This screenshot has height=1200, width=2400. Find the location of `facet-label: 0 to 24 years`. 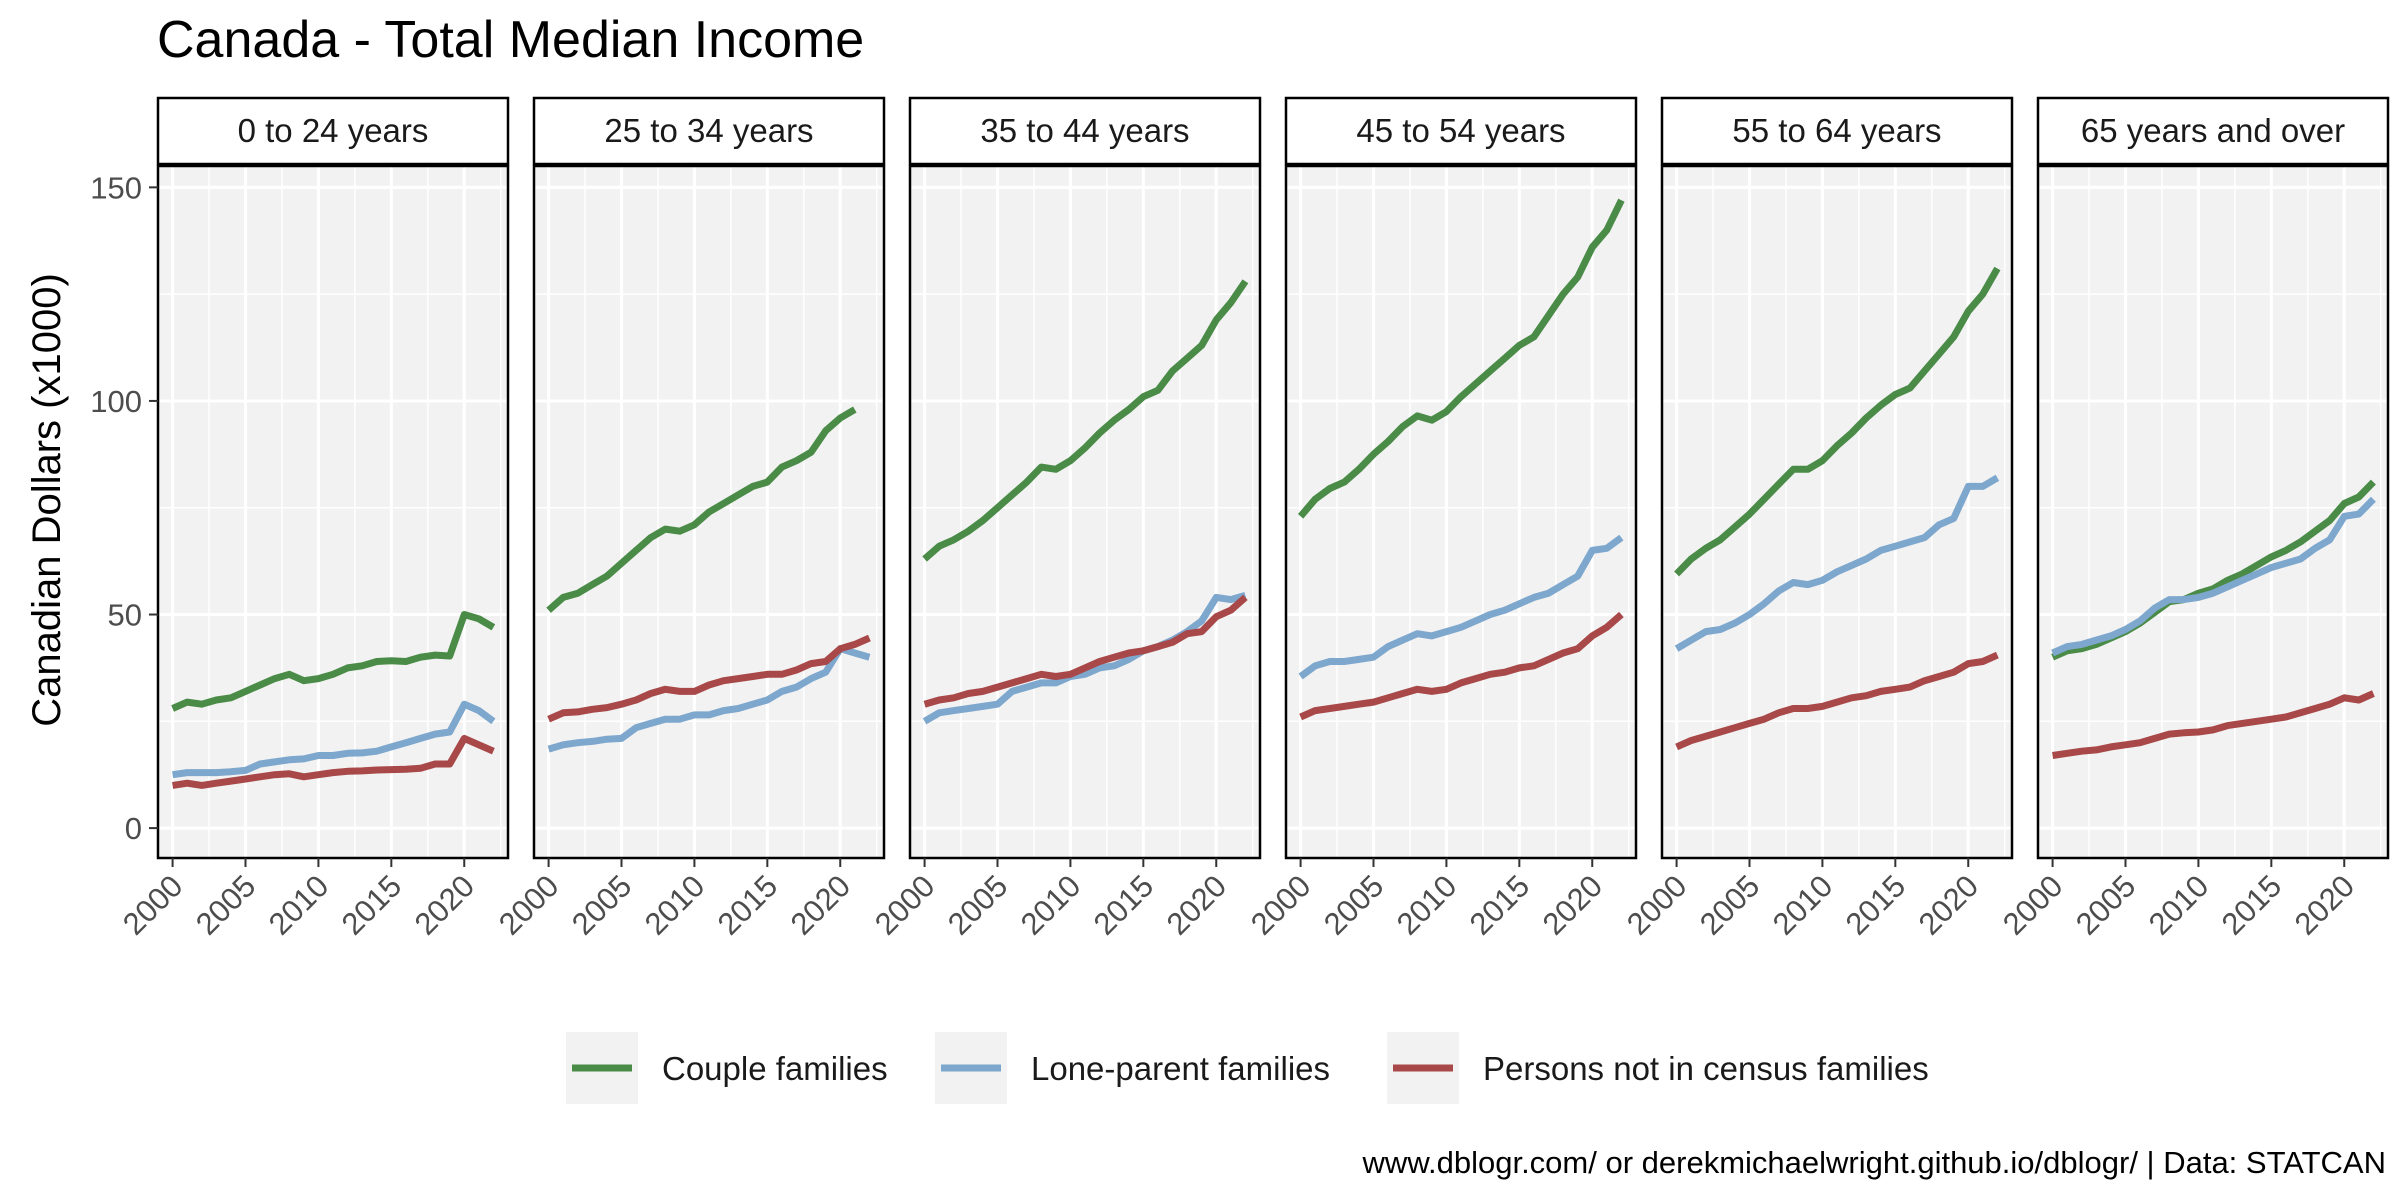

facet-label: 0 to 24 years is located at coordinates (333, 130).